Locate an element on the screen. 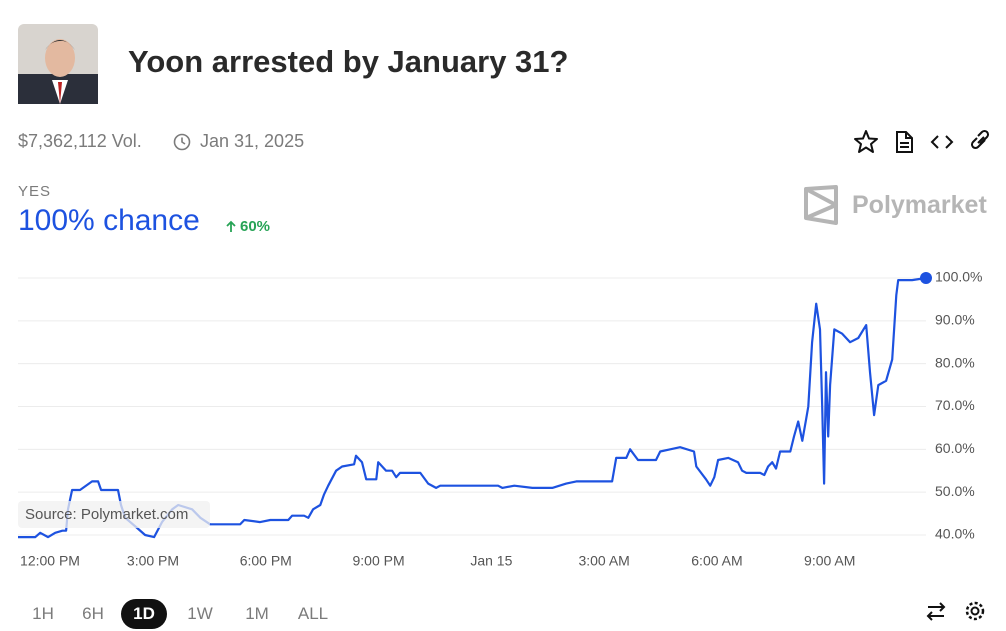 Image resolution: width=1006 pixels, height=631 pixels. y-tick-label: 50.0% is located at coordinates (955, 491).